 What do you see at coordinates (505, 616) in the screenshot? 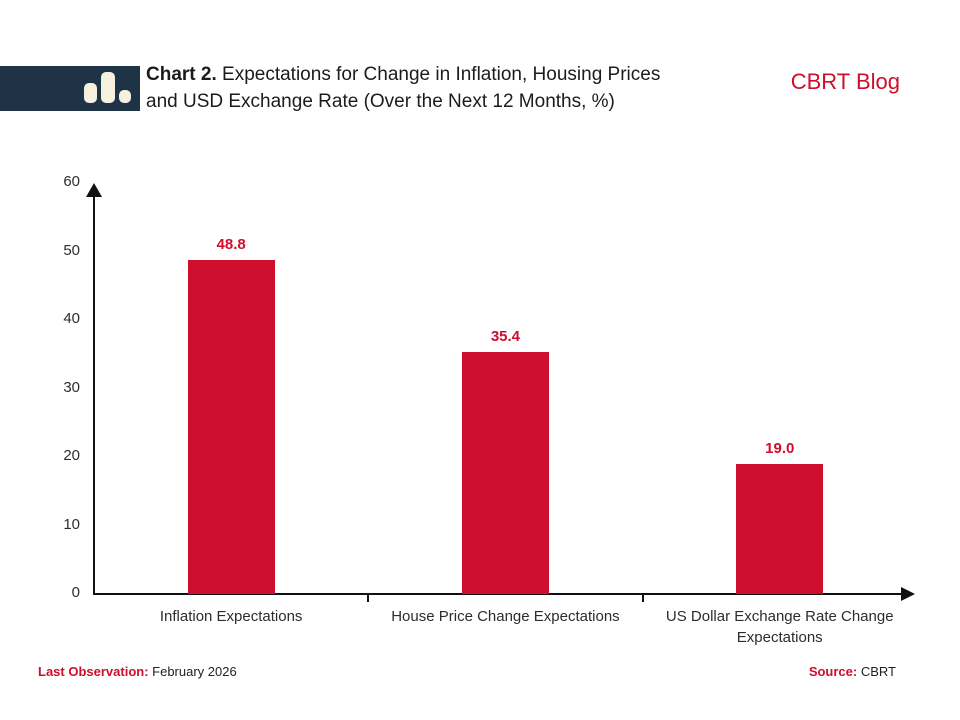
I see `category-label: House Price Change Expectations` at bounding box center [505, 616].